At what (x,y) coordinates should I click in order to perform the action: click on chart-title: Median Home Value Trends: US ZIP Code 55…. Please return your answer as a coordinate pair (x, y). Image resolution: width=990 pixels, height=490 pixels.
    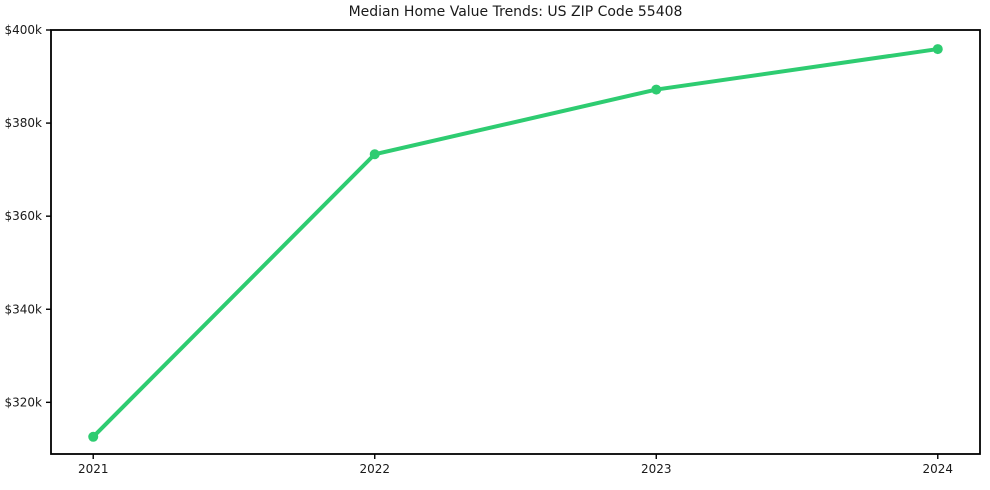
    Looking at the image, I should click on (515, 12).